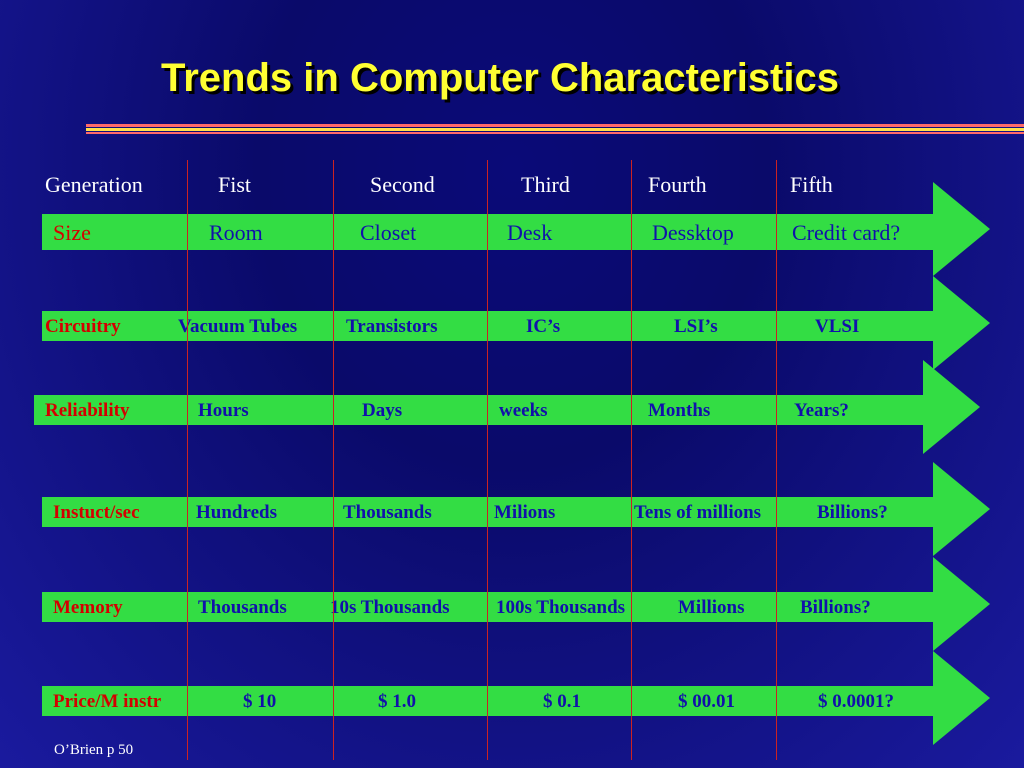 The height and width of the screenshot is (768, 1024). I want to click on slide-title: Trends in Computer Characteristics, so click(500, 78).